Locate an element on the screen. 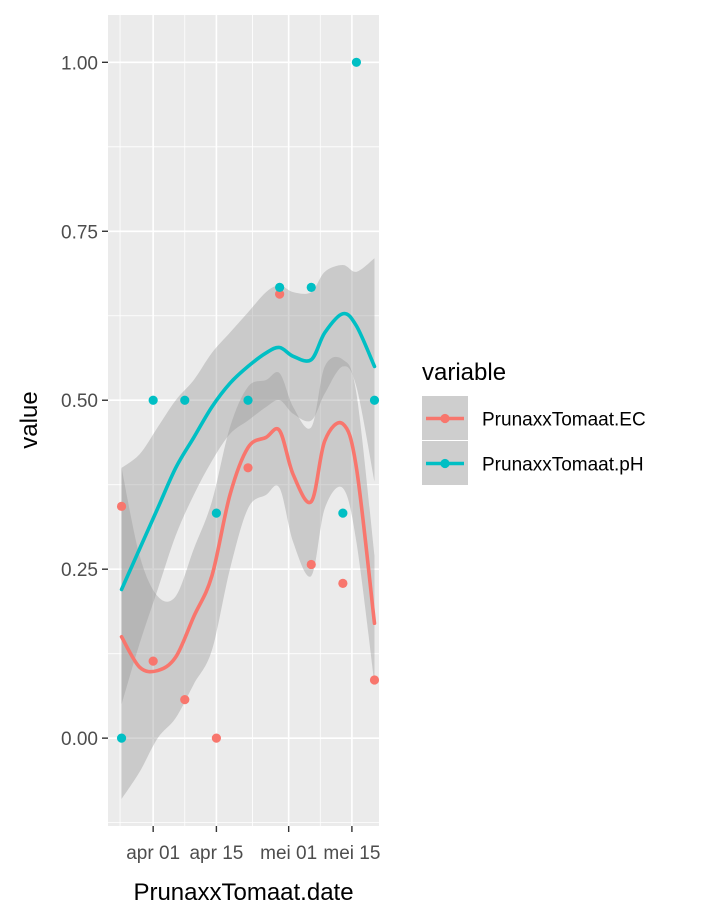 The height and width of the screenshot is (921, 720). legend-label-prunaxxtomaat-ph: PrunaxxTomaat.pH is located at coordinates (563, 465).